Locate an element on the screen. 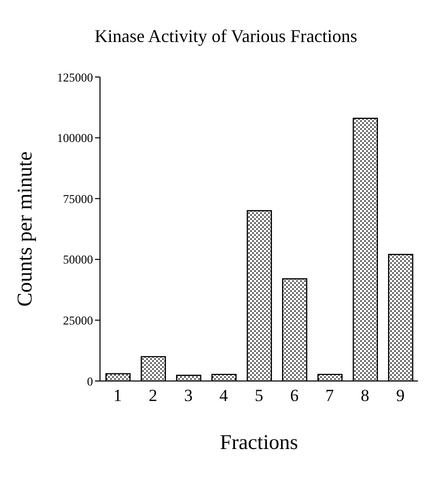 The image size is (436, 479). x-tick-label: 8 is located at coordinates (365, 396).